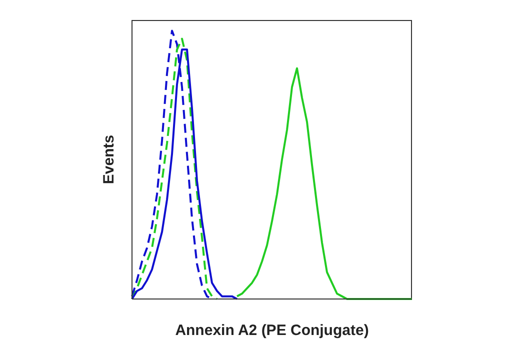  Describe the element at coordinates (272, 330) in the screenshot. I see `x-axis-title: Annexin A2 (PE Conjugate)` at that location.